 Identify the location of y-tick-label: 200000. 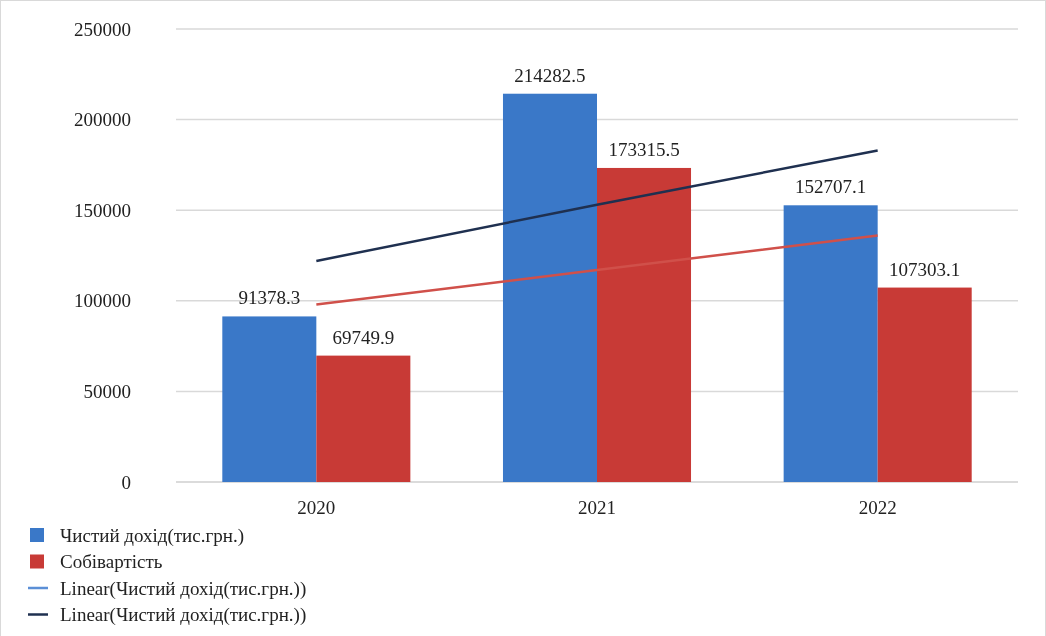
(102, 120).